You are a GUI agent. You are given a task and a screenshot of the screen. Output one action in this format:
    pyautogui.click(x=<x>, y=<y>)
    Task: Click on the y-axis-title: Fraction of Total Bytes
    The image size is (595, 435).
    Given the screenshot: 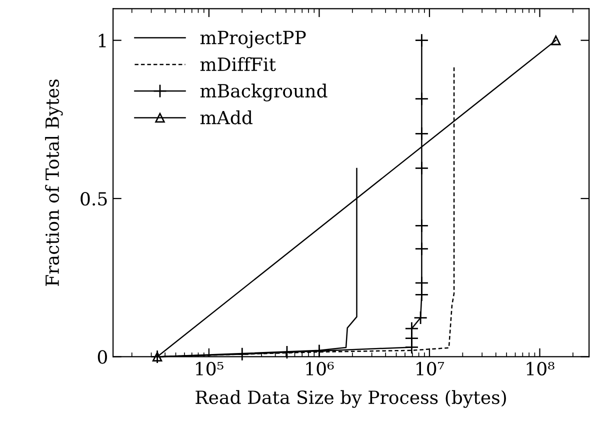 What is the action you would take?
    pyautogui.click(x=54, y=182)
    